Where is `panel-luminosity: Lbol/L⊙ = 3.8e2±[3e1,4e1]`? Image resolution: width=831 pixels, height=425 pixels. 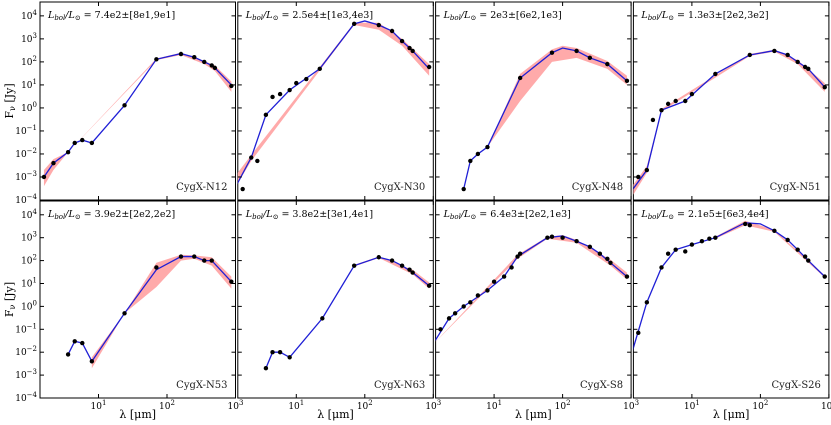
panel-luminosity: Lbol/L⊙ = 3.8e2±[3e1,4e1] is located at coordinates (309, 215).